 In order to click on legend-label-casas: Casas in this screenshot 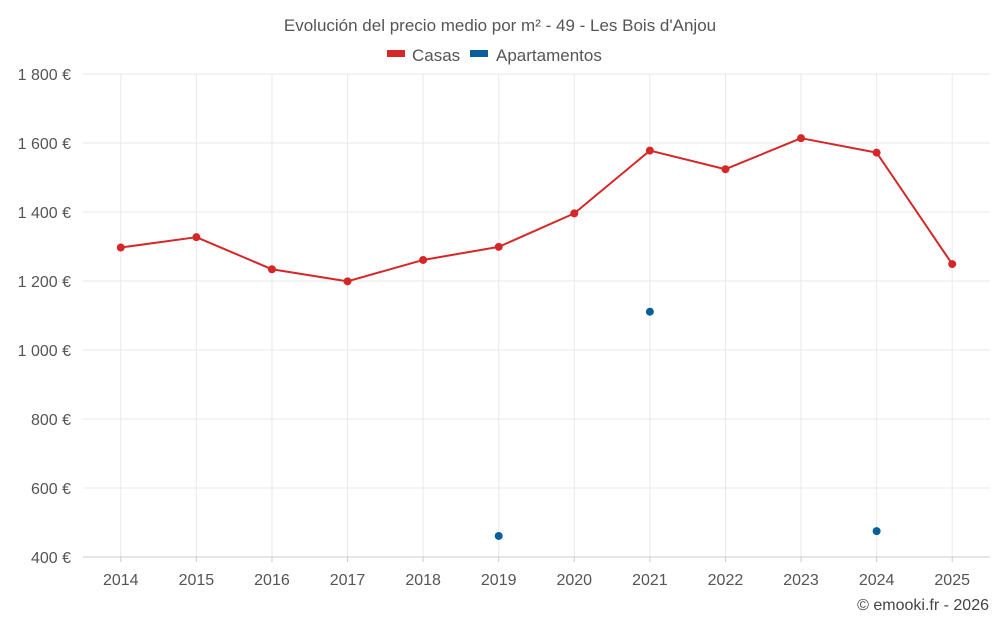, I will do `click(436, 55)`.